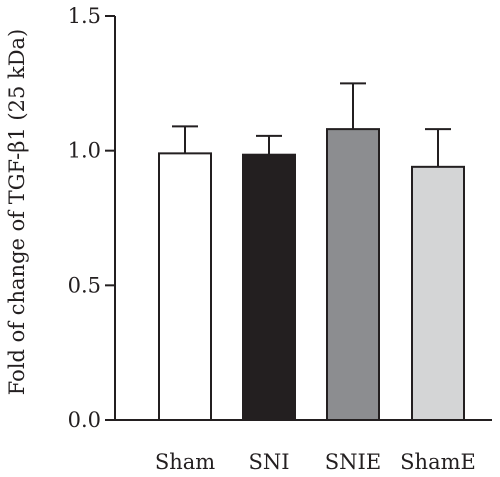 This screenshot has width=500, height=477. I want to click on y-tick-label: 0.5, so click(84, 285).